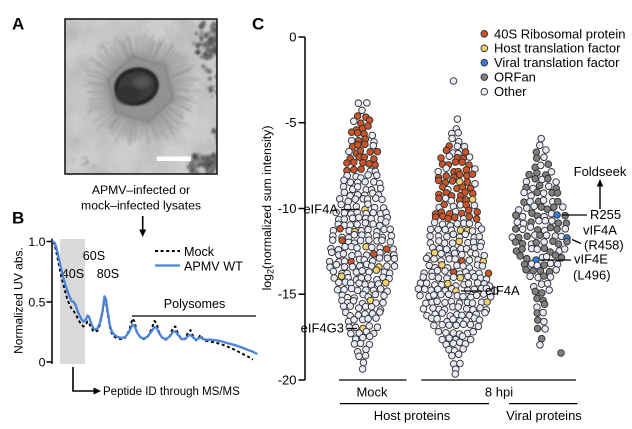 The width and height of the screenshot is (632, 429). Describe the element at coordinates (18, 218) in the screenshot. I see `svg-text: B` at that location.